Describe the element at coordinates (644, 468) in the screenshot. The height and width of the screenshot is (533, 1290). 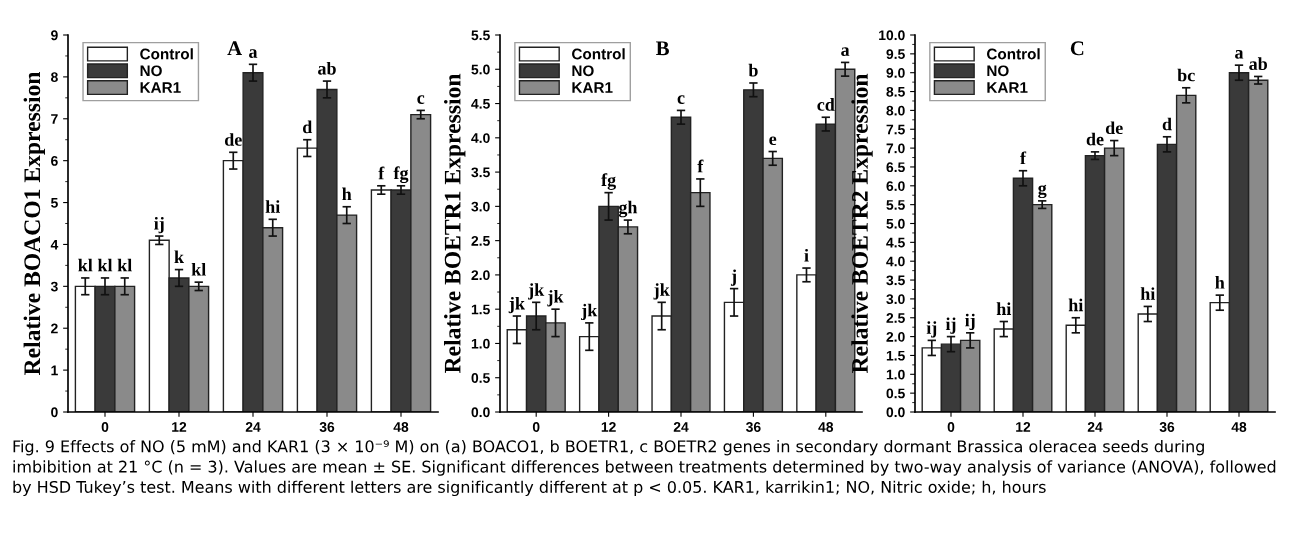
I see `caption: Fig. 9 Effects of NO (5 mM) and KAR1 (3 × 10⁻⁹ M) on (a) BOACO1, b BOETR1, c BOETR2 genes in secondary dormant Brassica oleracea seeds during imbibition at 21 °C (n = 3). Values are mean ± SE. Significant differences between treatments determined by two-way analysis of variance (ANOVA), followed by HSD Tukey’s test. Means with different letters are significantly different at p < 0.05. KAR1, karrikin1; NO, Nitric oxide; h, hours` at that location.